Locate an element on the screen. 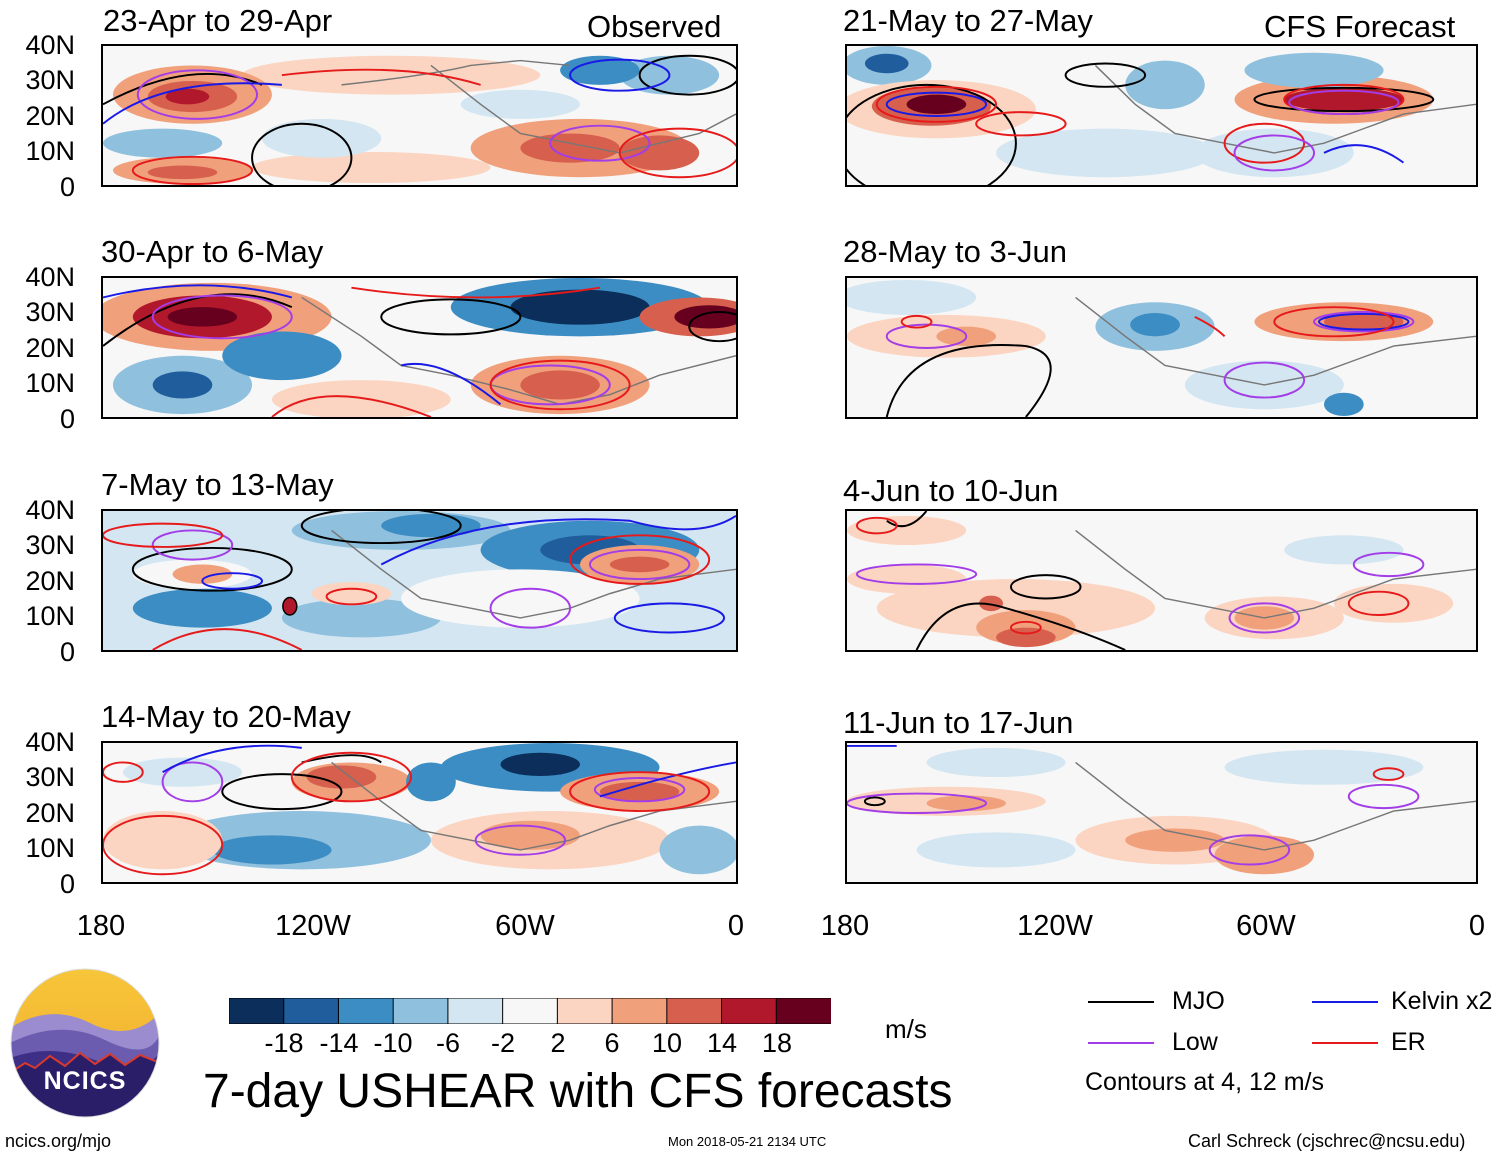 Image resolution: width=1510 pixels, height=1157 pixels. panel-title-fc-4: 11-Jun to 17-Jun is located at coordinates (958, 722).